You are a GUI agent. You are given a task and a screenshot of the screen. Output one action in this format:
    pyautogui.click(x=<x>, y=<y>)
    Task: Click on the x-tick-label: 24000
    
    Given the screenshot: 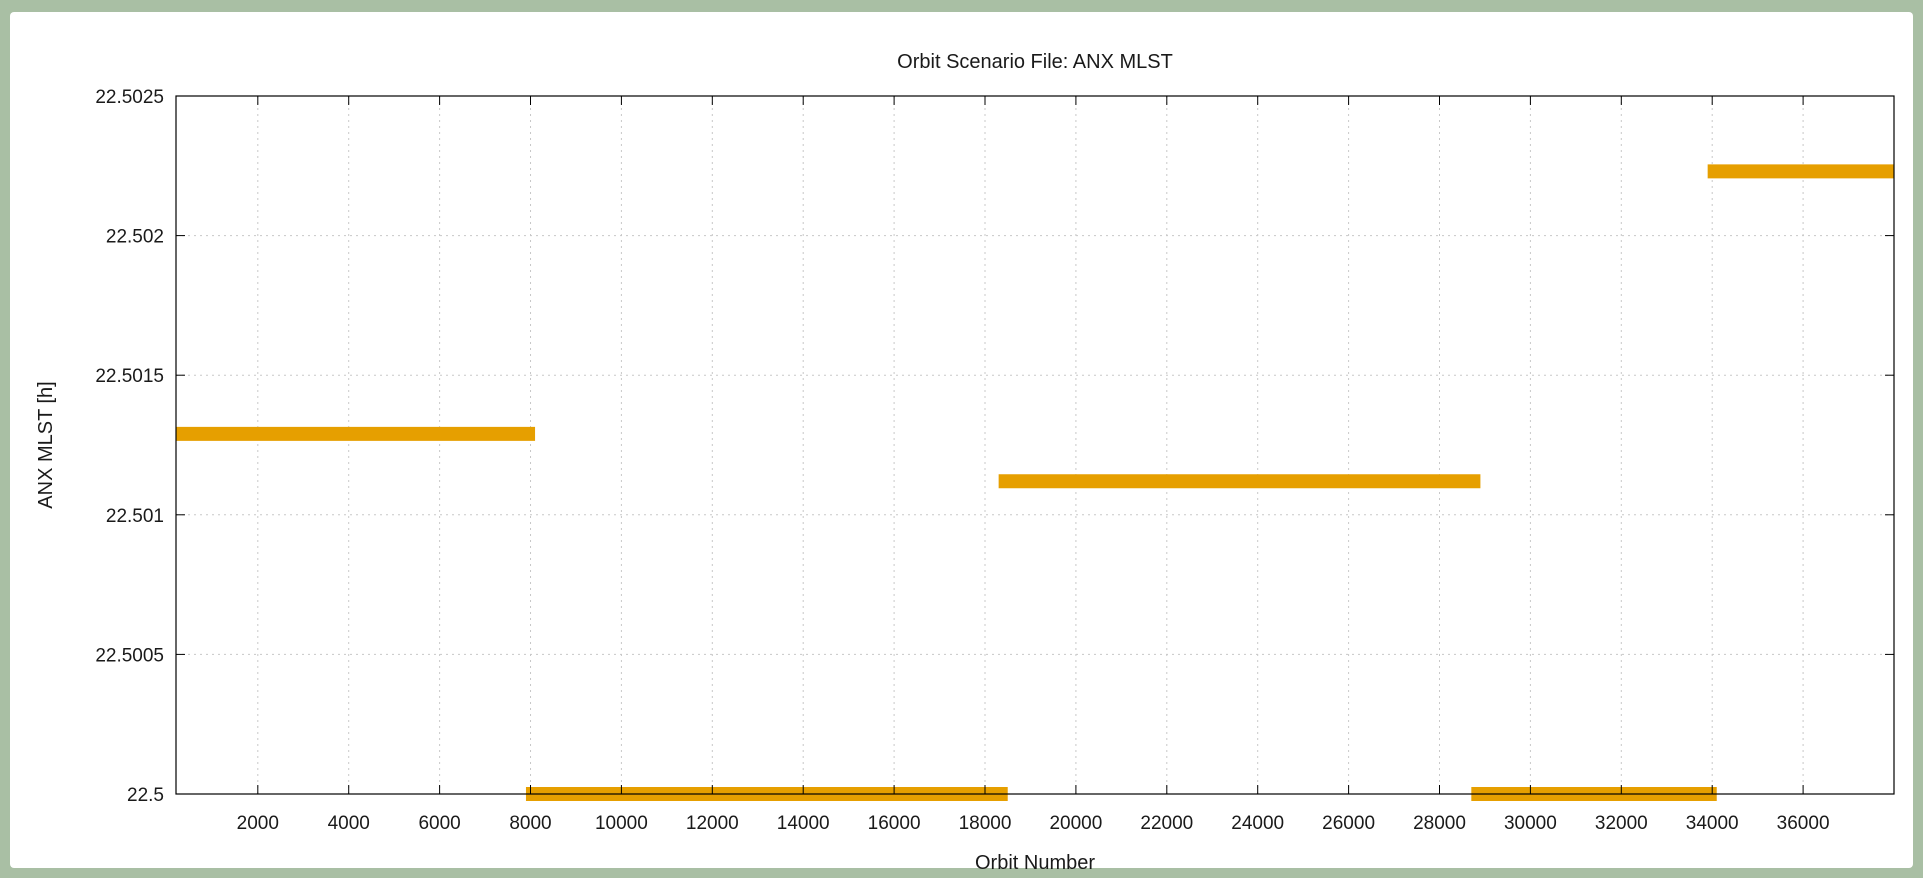 What is the action you would take?
    pyautogui.click(x=1257, y=823)
    